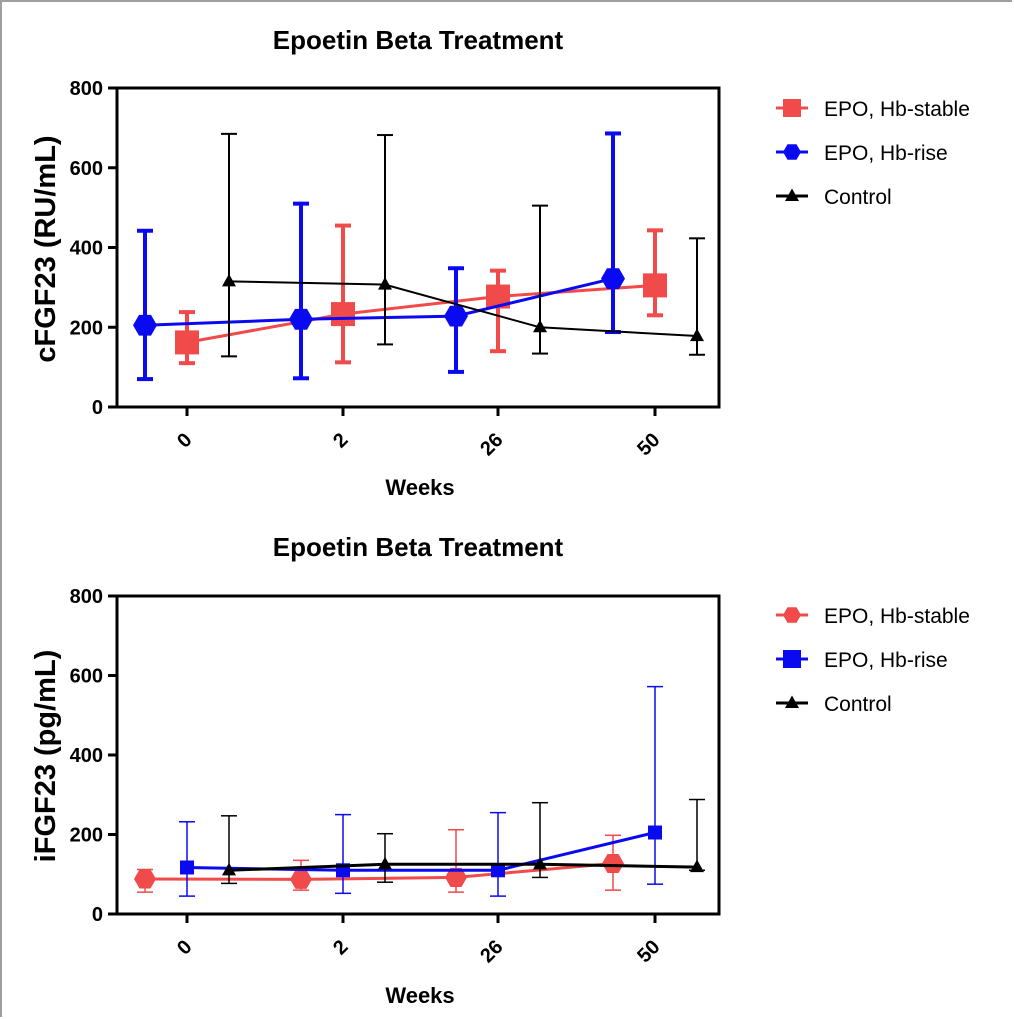 Image resolution: width=1014 pixels, height=1019 pixels. I want to click on series-epo-hb-rise, so click(379, 256).